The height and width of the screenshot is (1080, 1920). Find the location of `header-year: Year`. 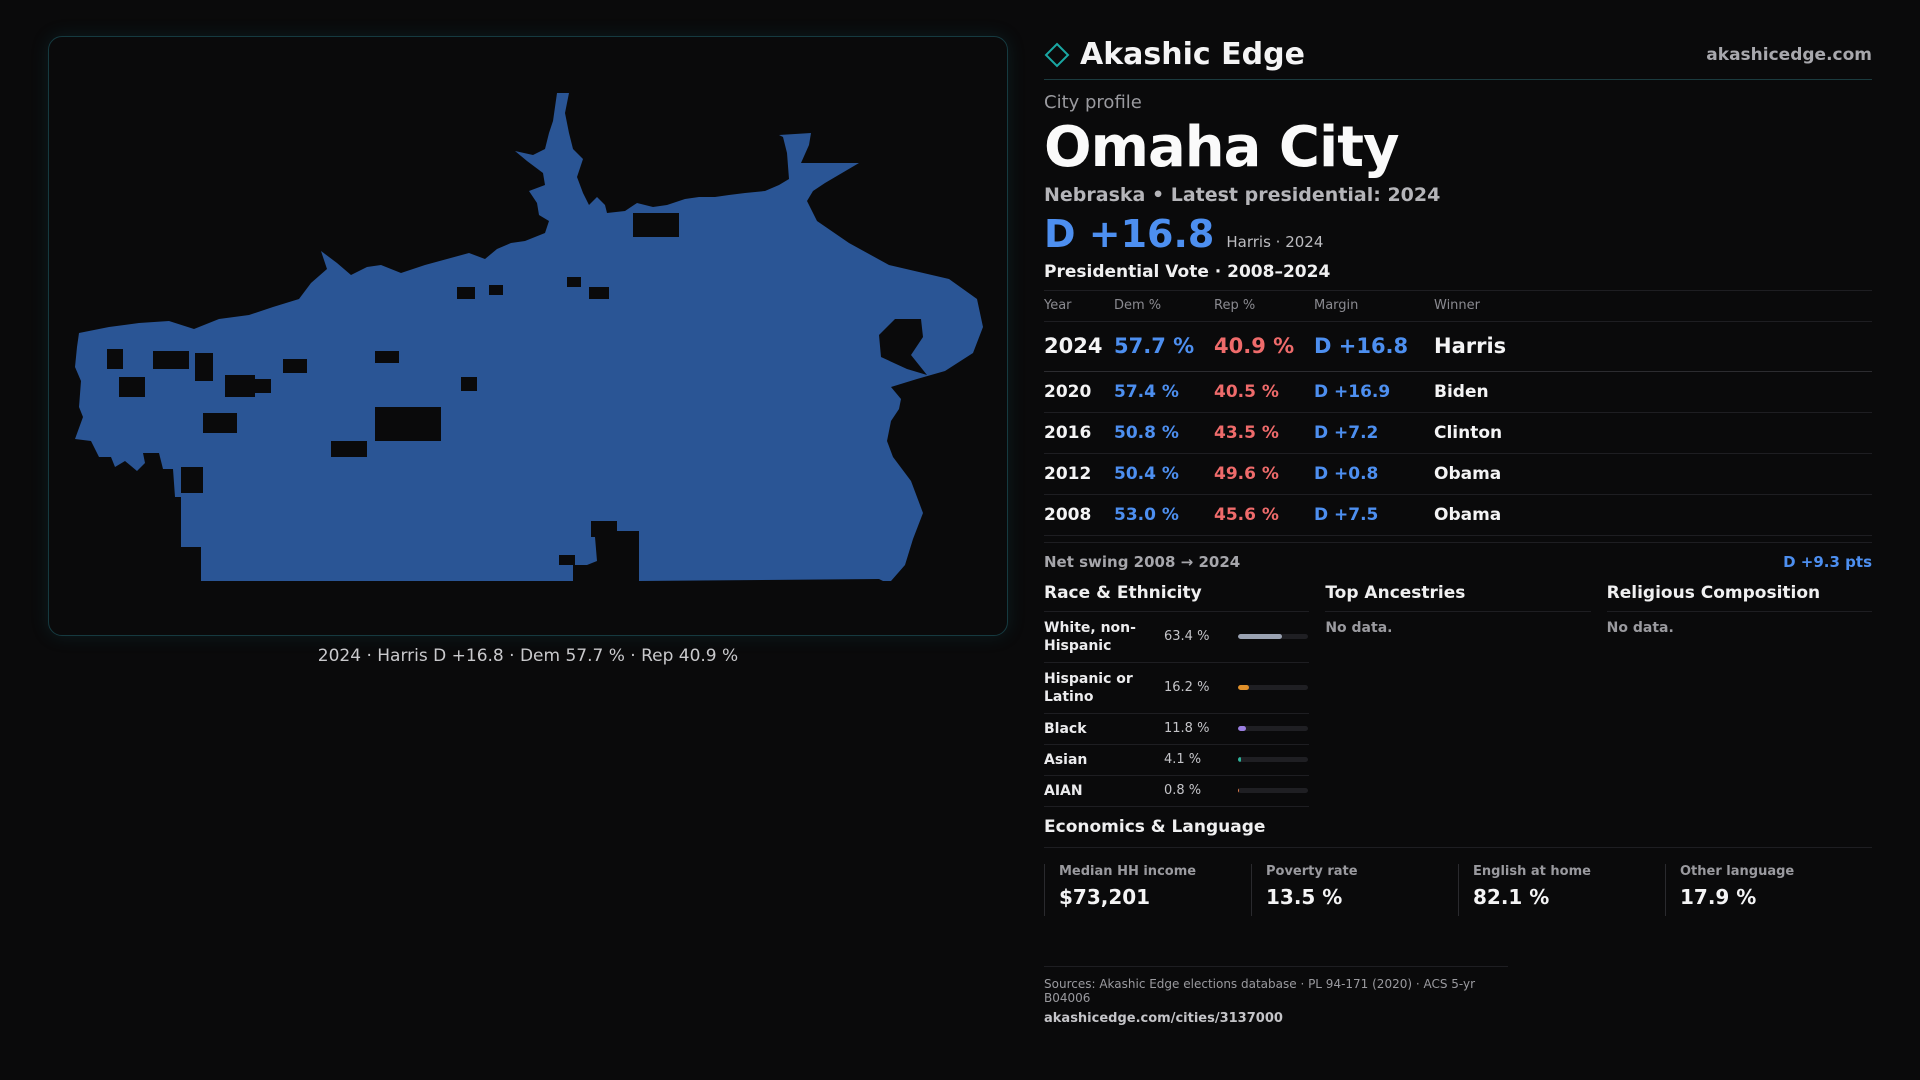

header-year: Year is located at coordinates (1079, 306).